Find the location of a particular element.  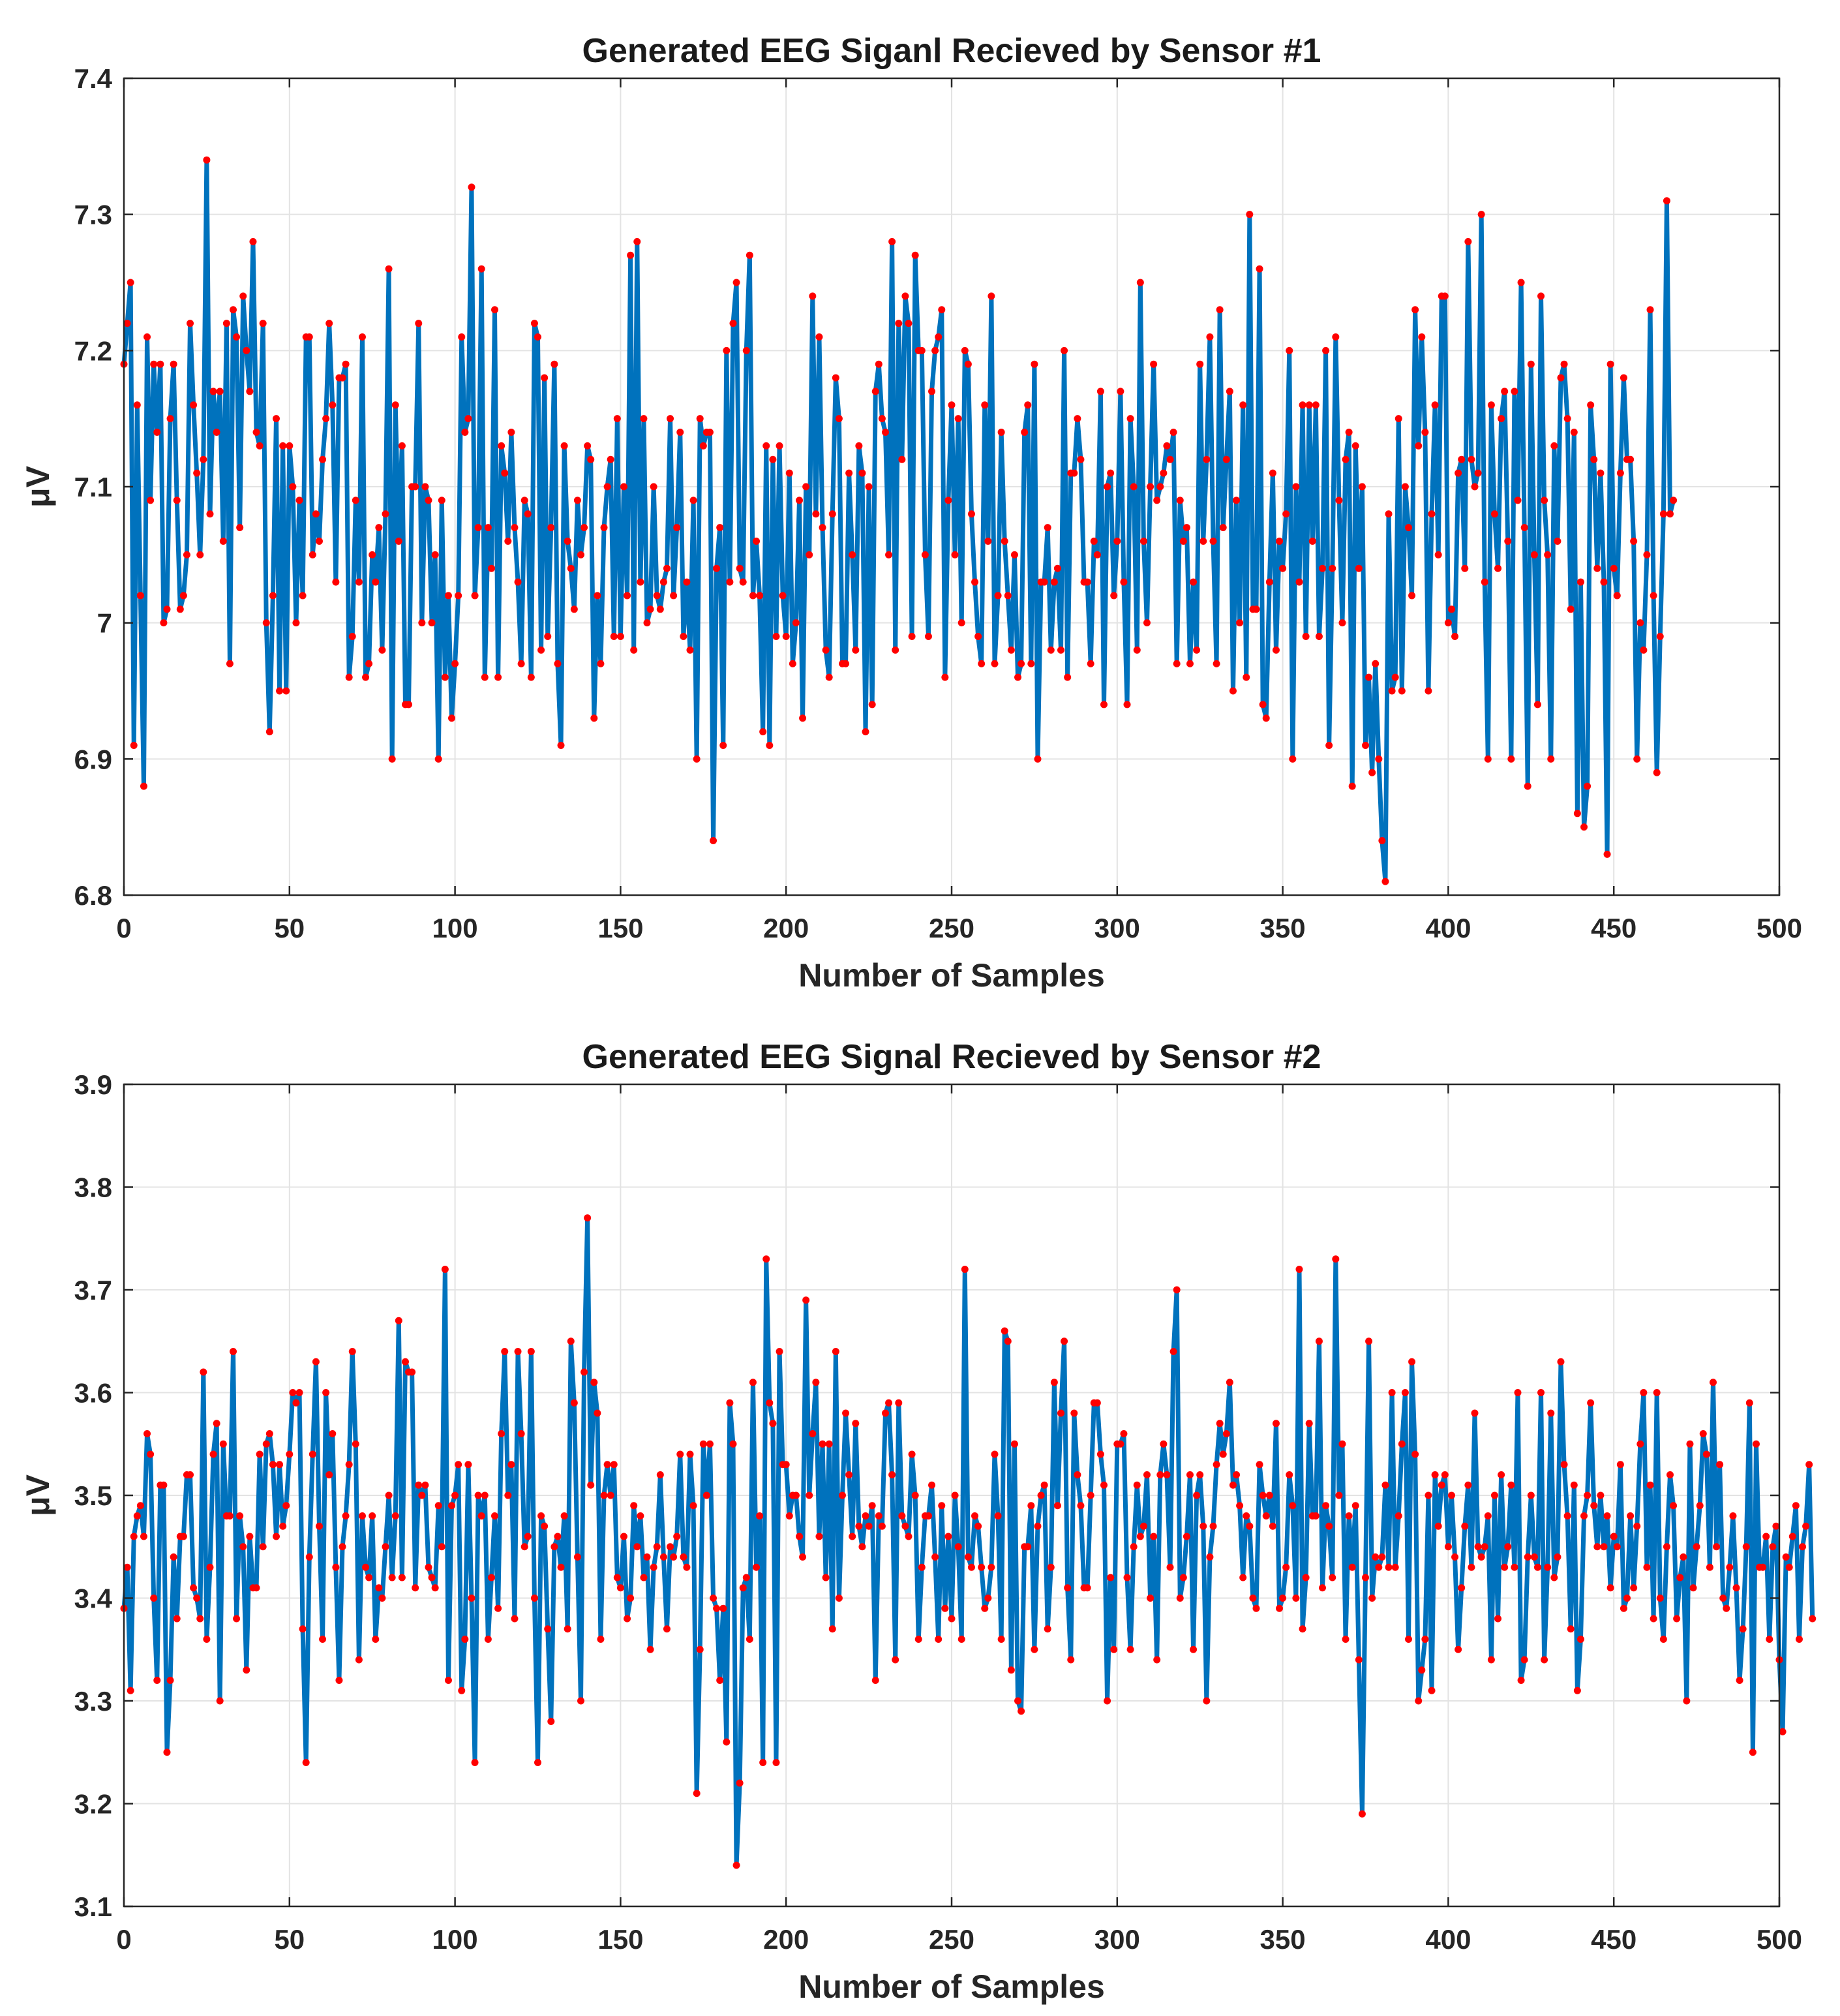

chart2-x-tick-label: 100 is located at coordinates (455, 1939).